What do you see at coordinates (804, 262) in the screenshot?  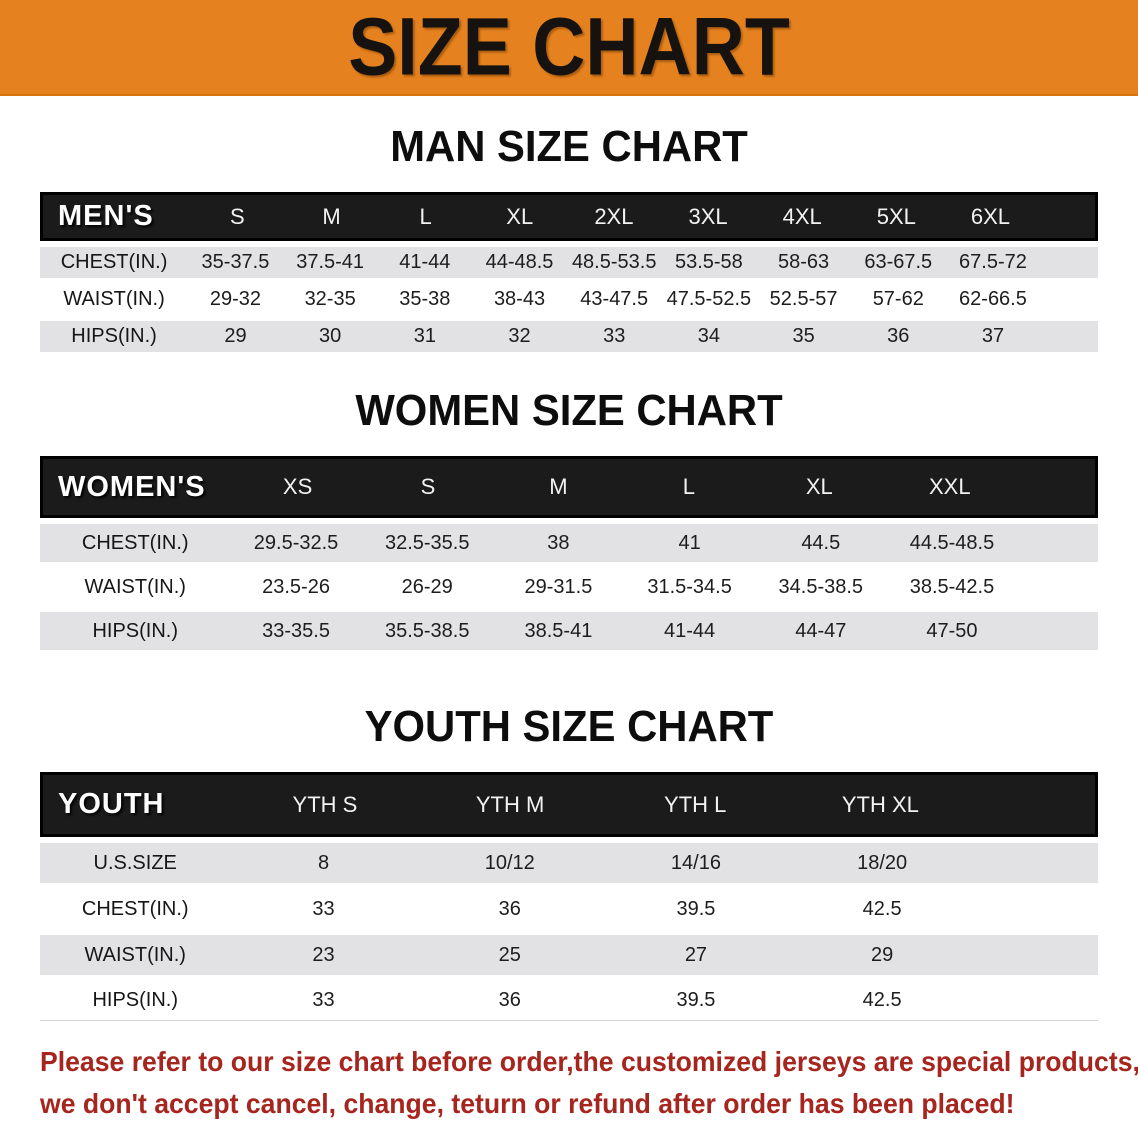 I see `cell-value: 58-63` at bounding box center [804, 262].